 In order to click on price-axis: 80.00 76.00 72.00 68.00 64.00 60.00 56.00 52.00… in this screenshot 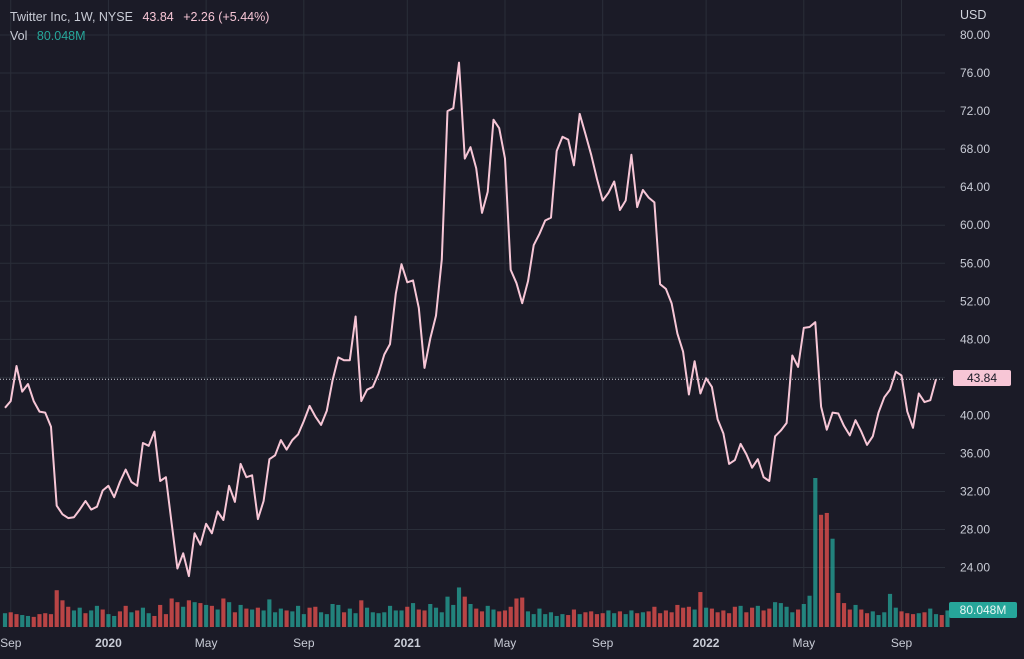, I will do `click(975, 301)`.